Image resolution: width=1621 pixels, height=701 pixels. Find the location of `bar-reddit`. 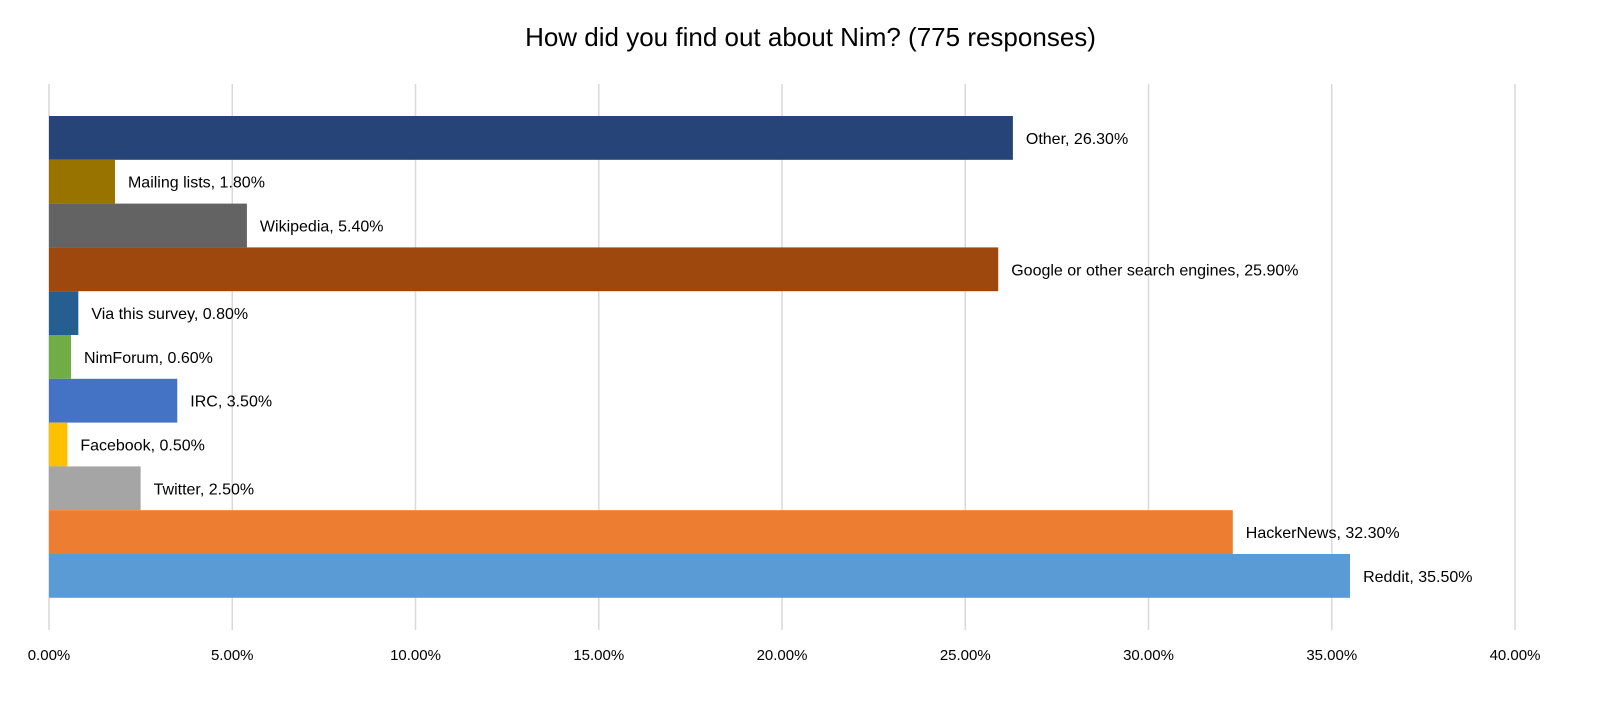

bar-reddit is located at coordinates (700, 576).